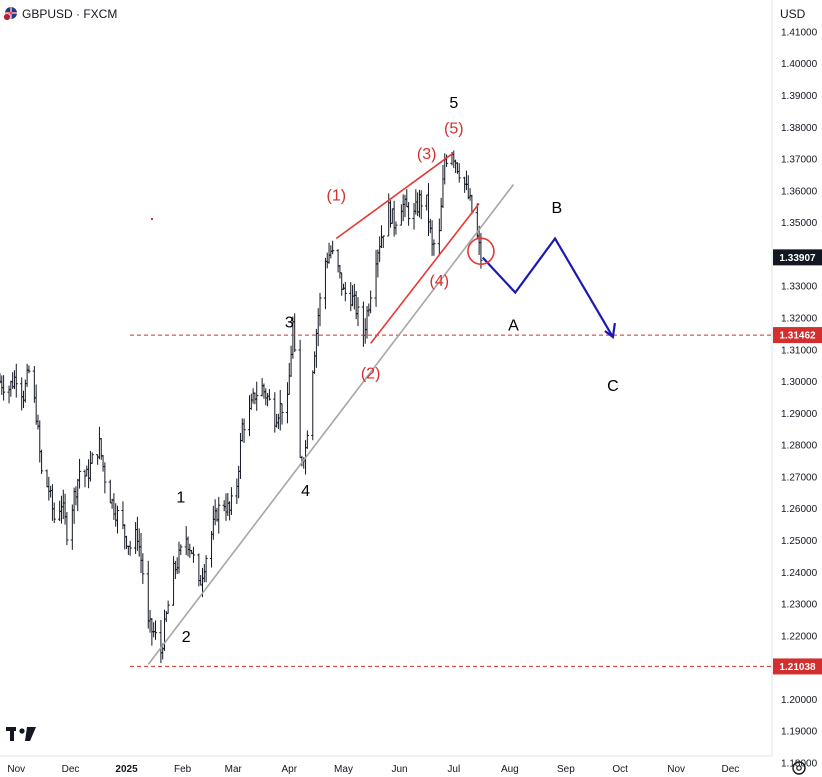 Image resolution: width=822 pixels, height=777 pixels. I want to click on price-tick-label: 1.37000, so click(799, 160).